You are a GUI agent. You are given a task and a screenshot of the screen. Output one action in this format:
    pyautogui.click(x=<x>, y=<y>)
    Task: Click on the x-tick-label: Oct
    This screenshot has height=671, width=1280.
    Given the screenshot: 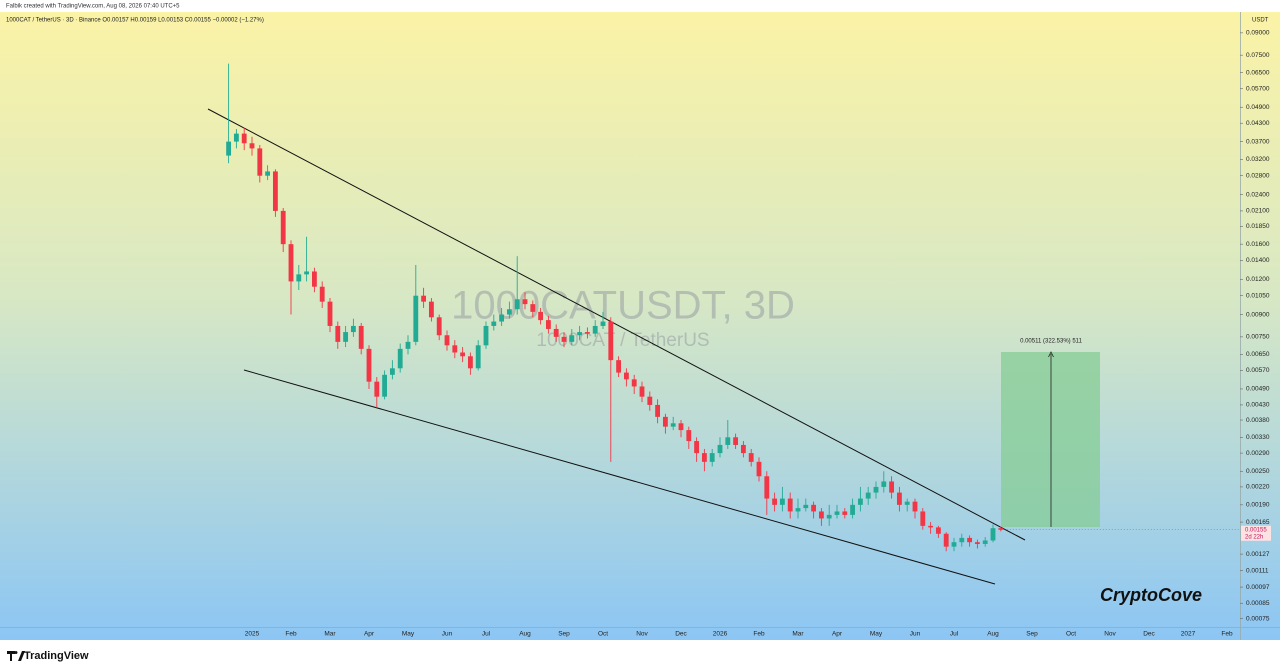 What is the action you would take?
    pyautogui.click(x=603, y=634)
    